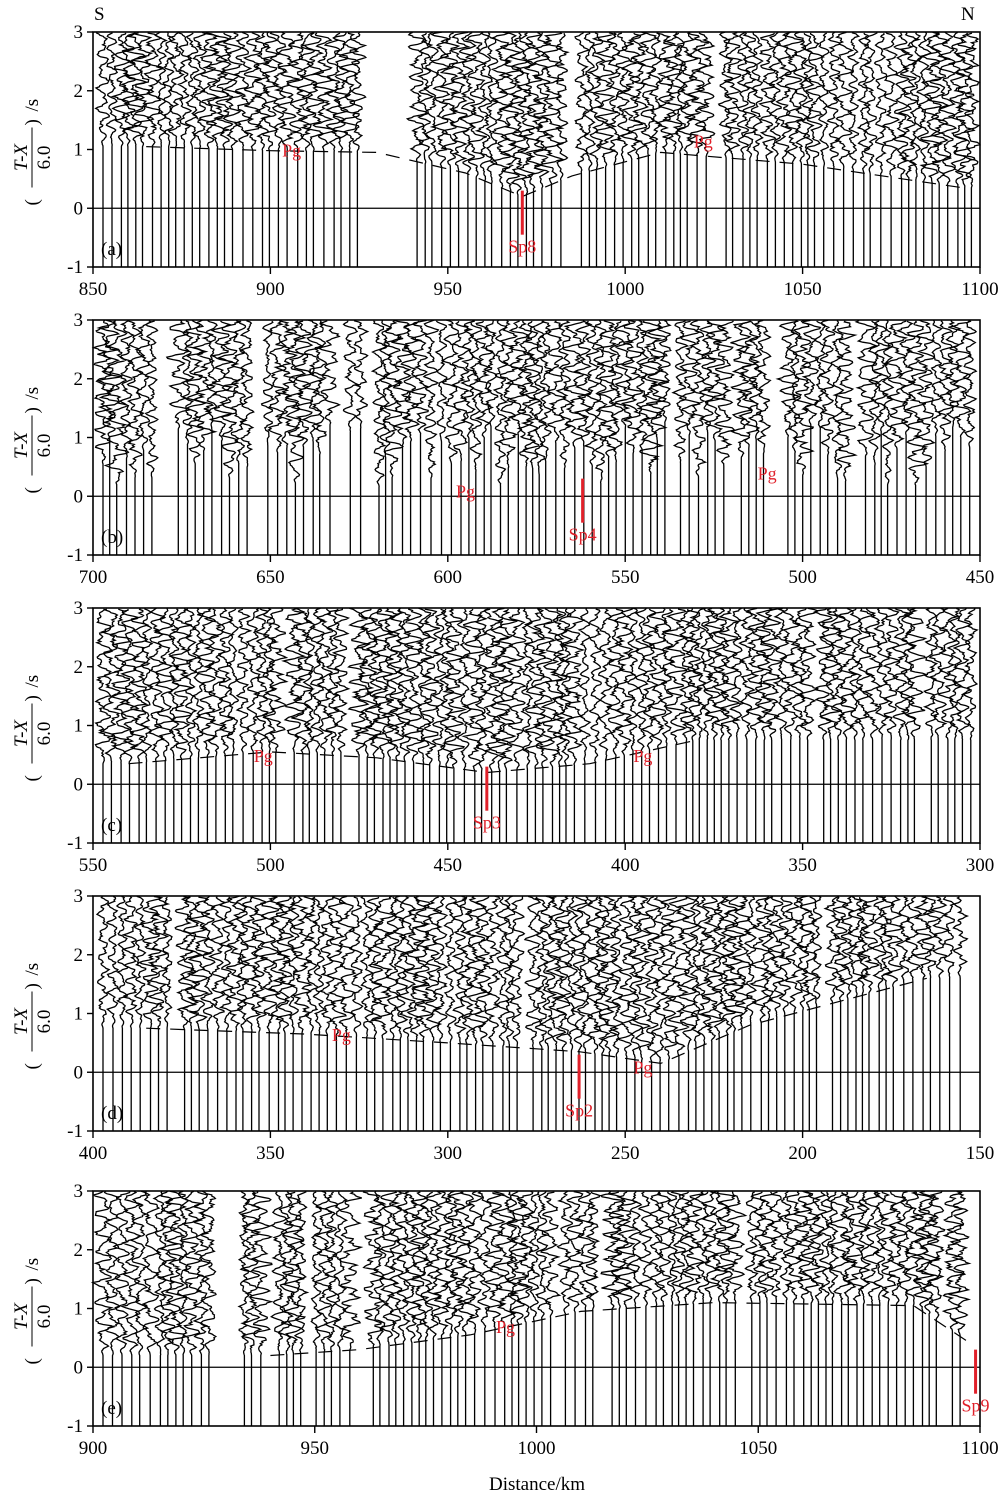 Image resolution: width=1000 pixels, height=1498 pixels. I want to click on y-tick-label: 0, so click(79, 1367).